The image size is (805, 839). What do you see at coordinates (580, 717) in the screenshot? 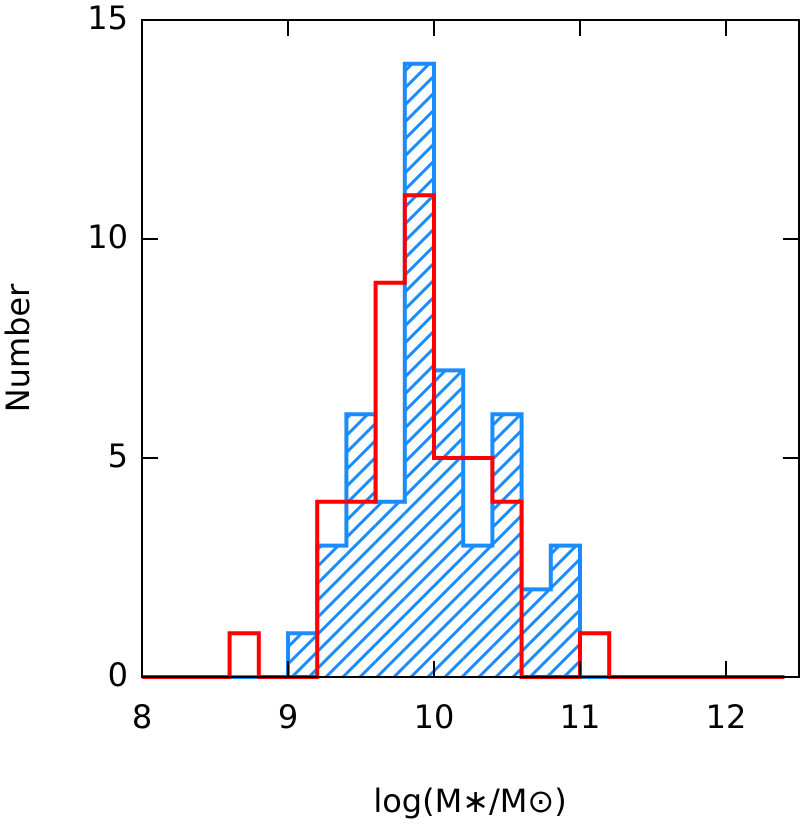
I see `x-tick-label: 11` at bounding box center [580, 717].